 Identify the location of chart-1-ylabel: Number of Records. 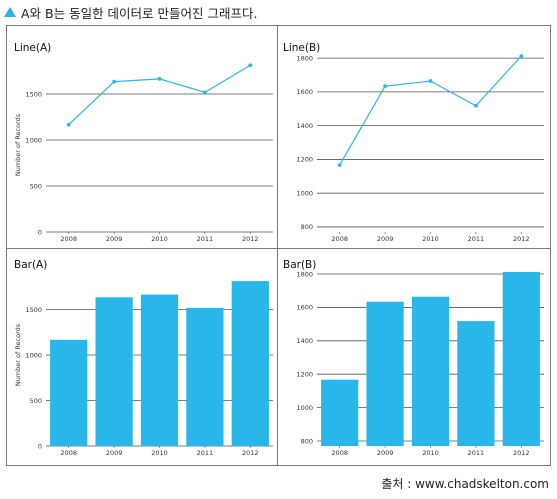
(18, 144).